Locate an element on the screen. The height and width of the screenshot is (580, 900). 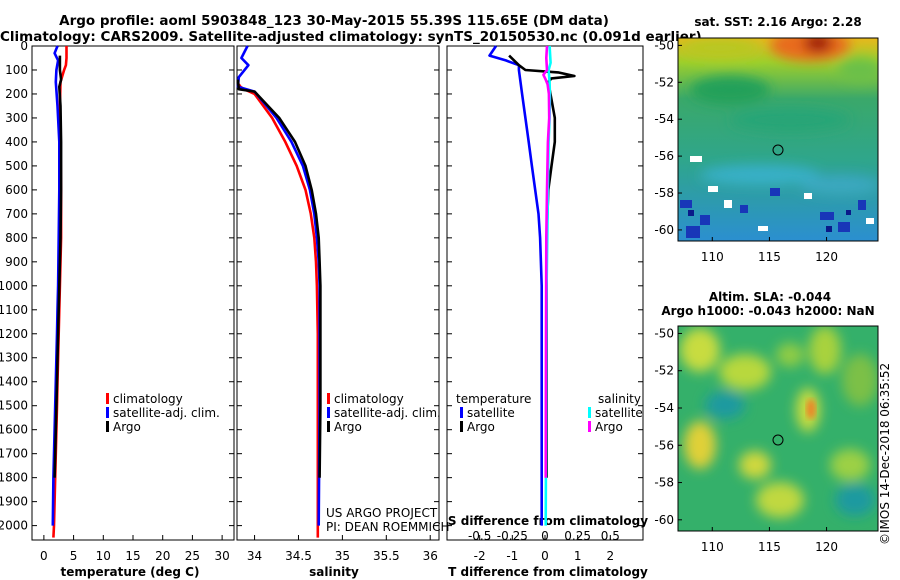
sla-map-image is located at coordinates (778, 428).